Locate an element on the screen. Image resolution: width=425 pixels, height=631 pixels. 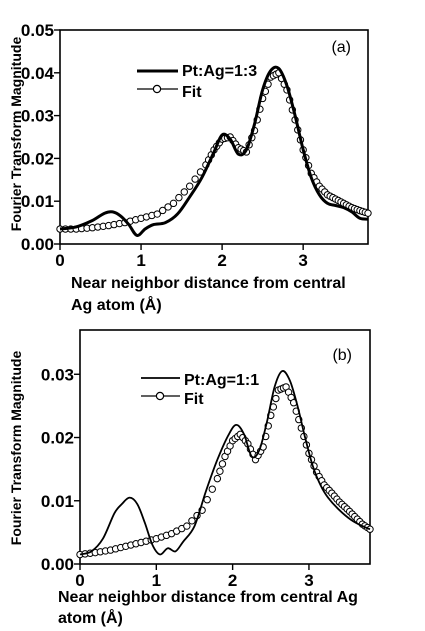
panel-b-x-tick-label: 0 is located at coordinates (79, 580).